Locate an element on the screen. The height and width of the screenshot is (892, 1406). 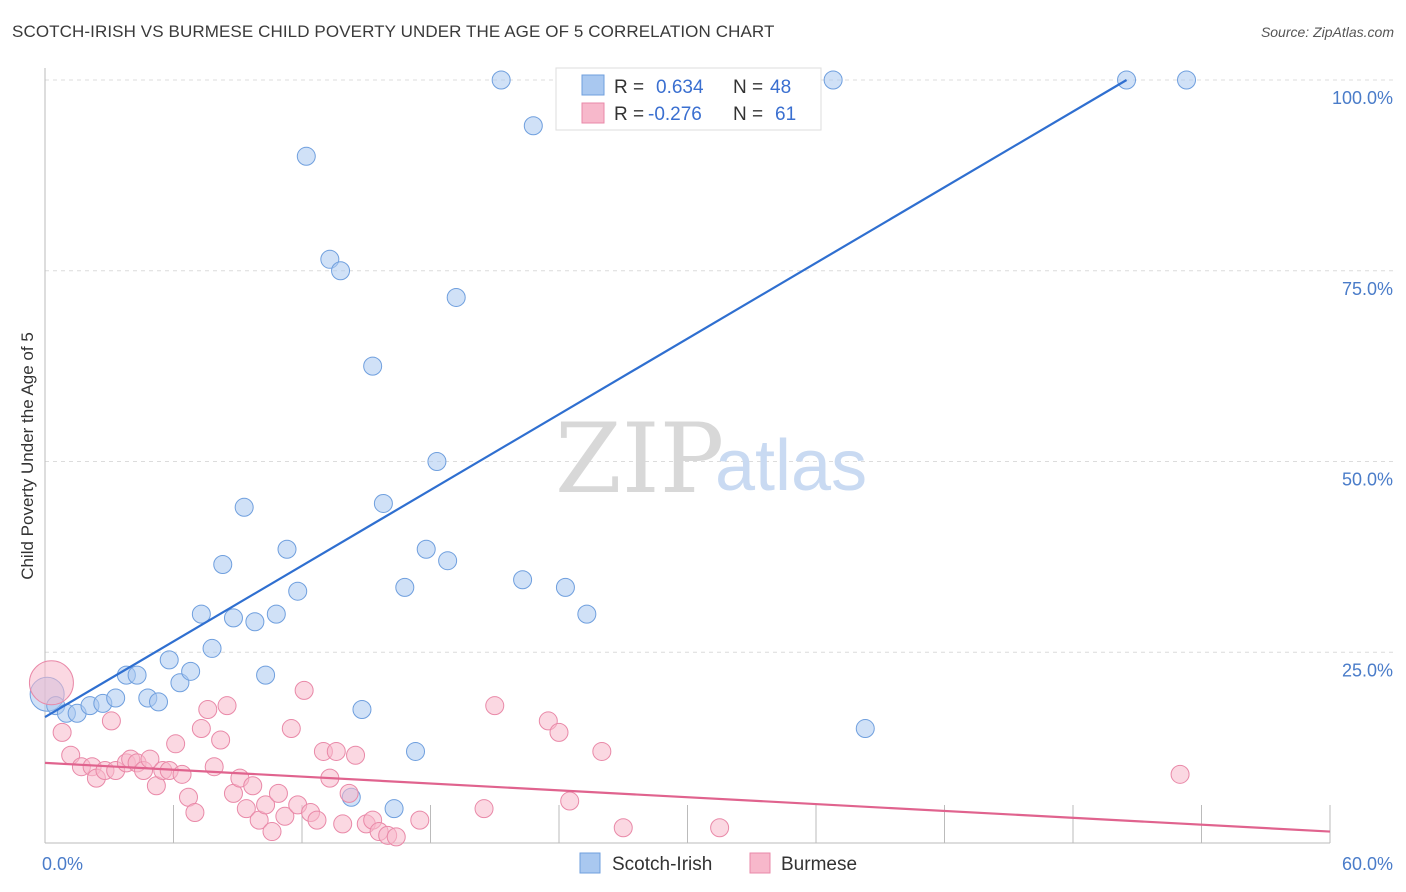
x-tick-label: 0.0% is located at coordinates (62, 864).